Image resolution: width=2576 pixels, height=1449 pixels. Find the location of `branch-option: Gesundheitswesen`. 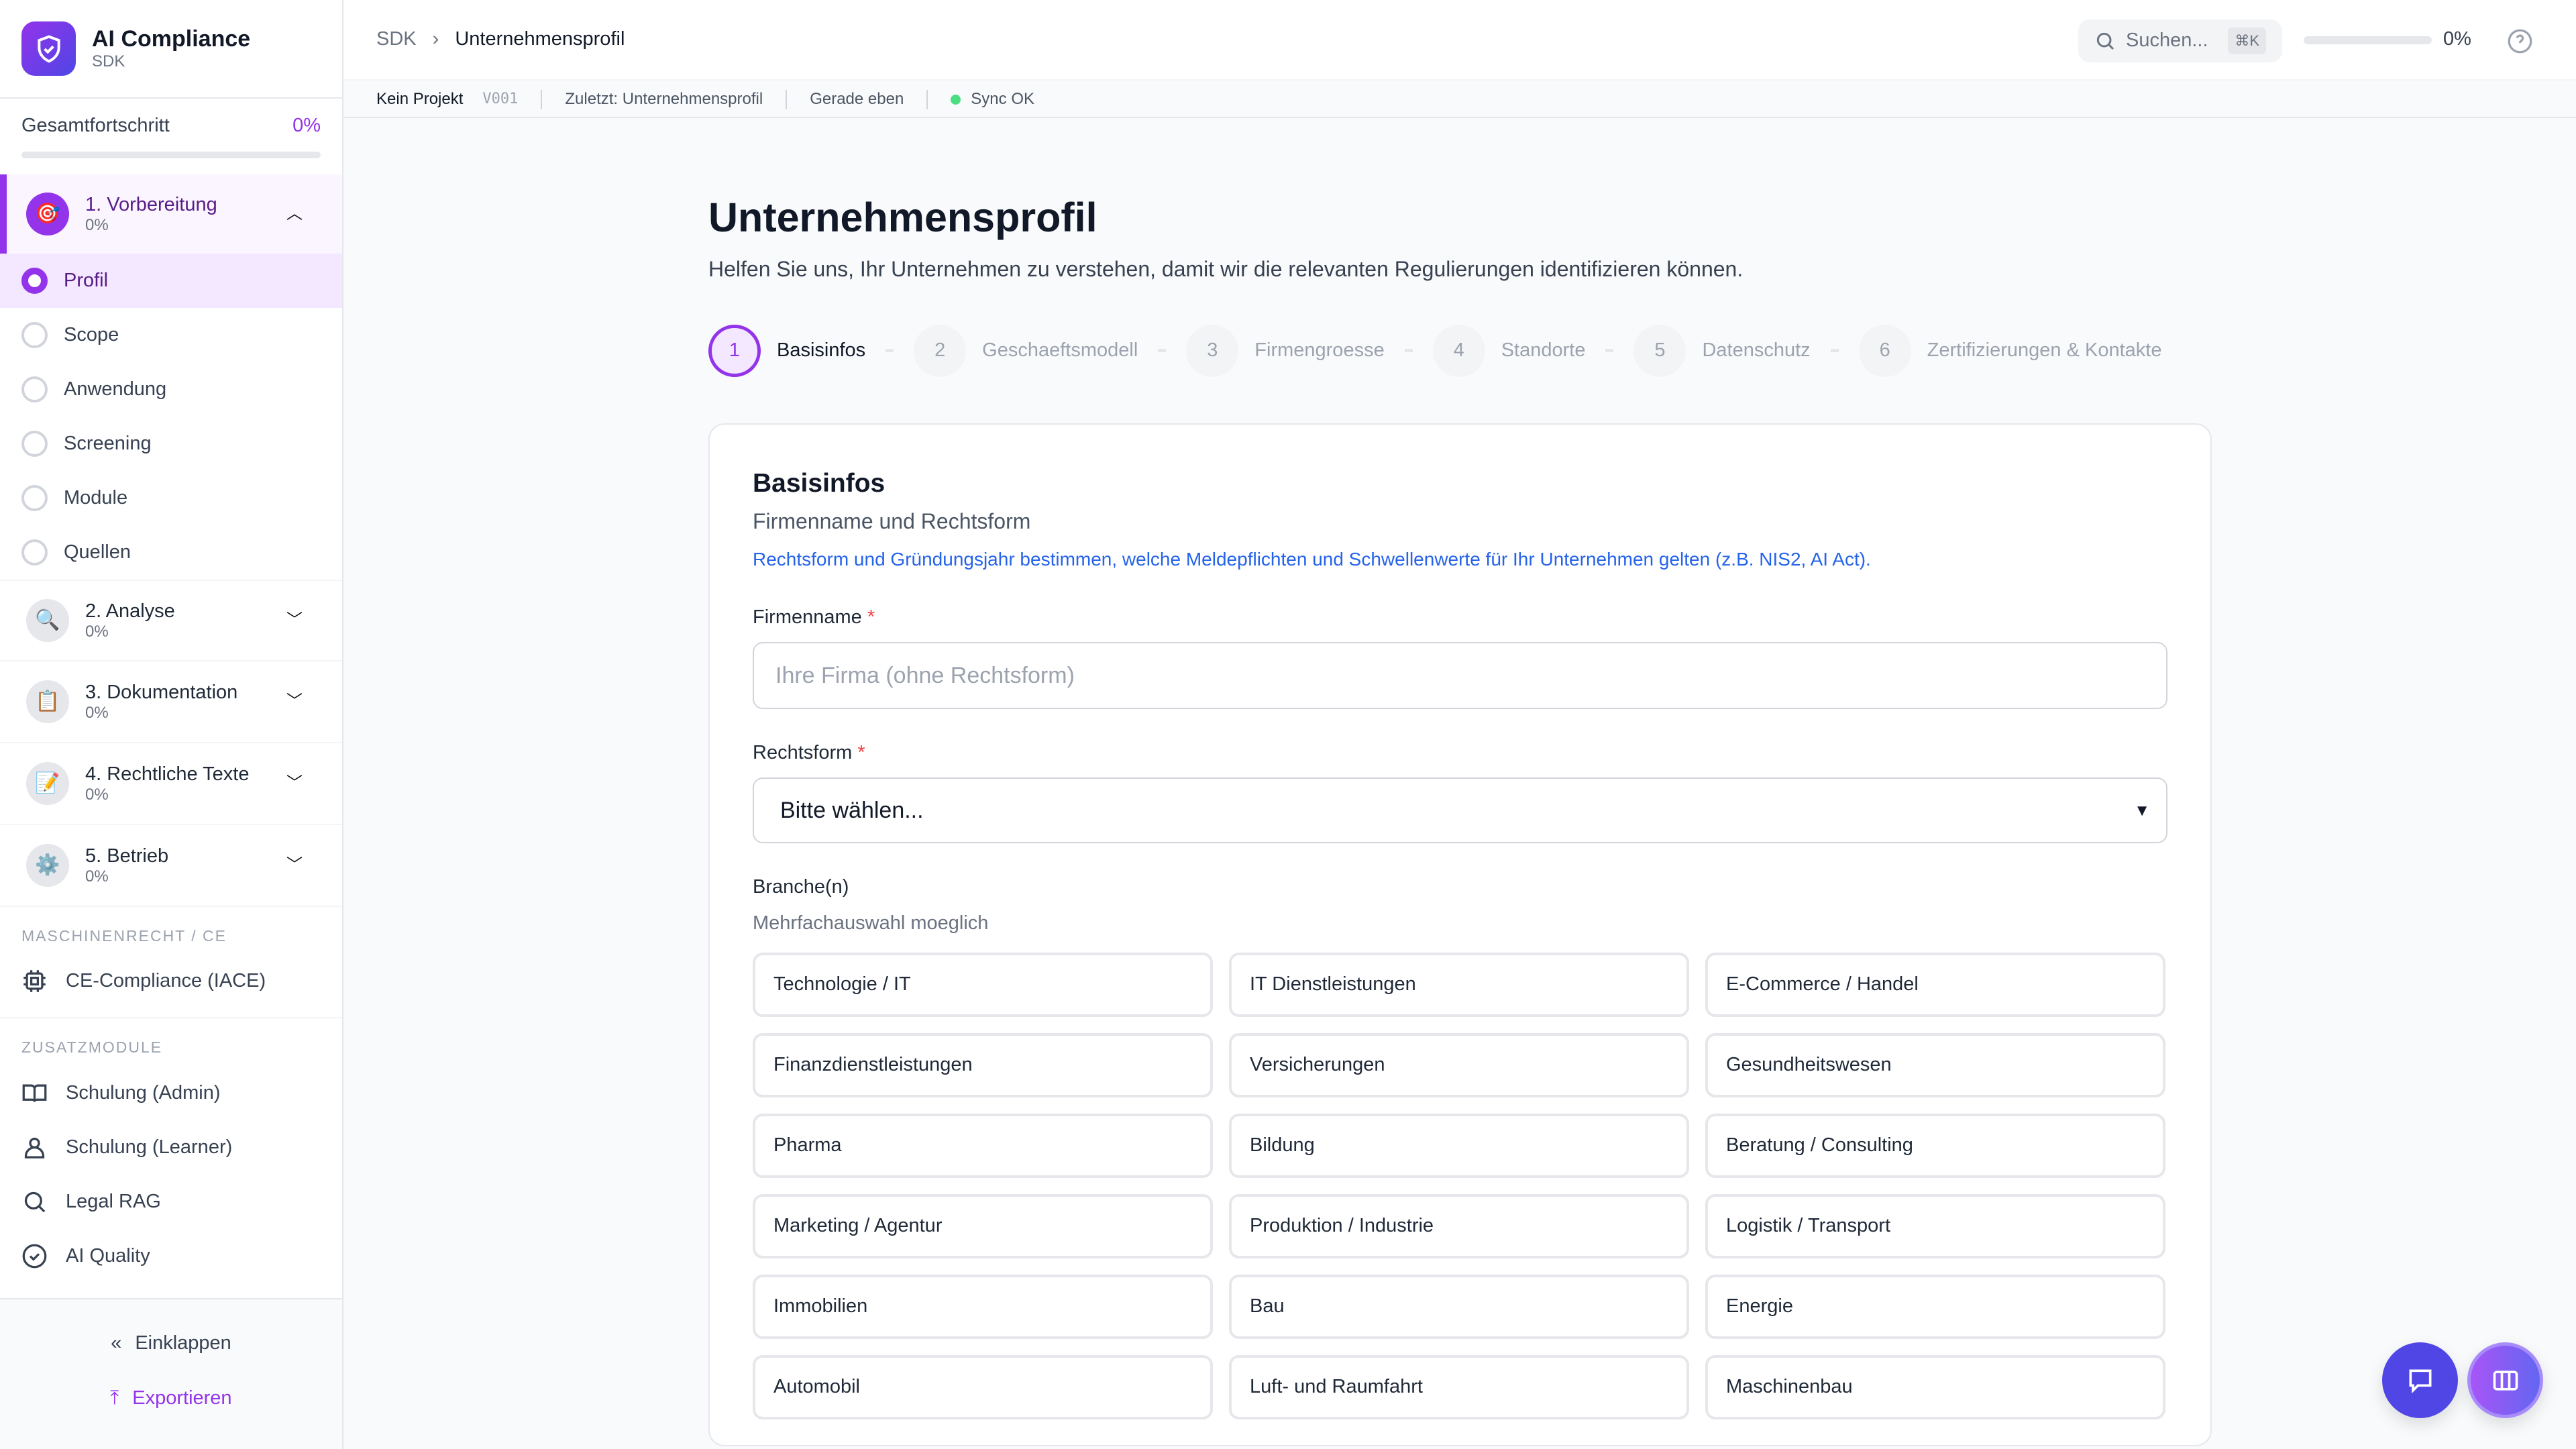

branch-option: Gesundheitswesen is located at coordinates (1935, 1065).